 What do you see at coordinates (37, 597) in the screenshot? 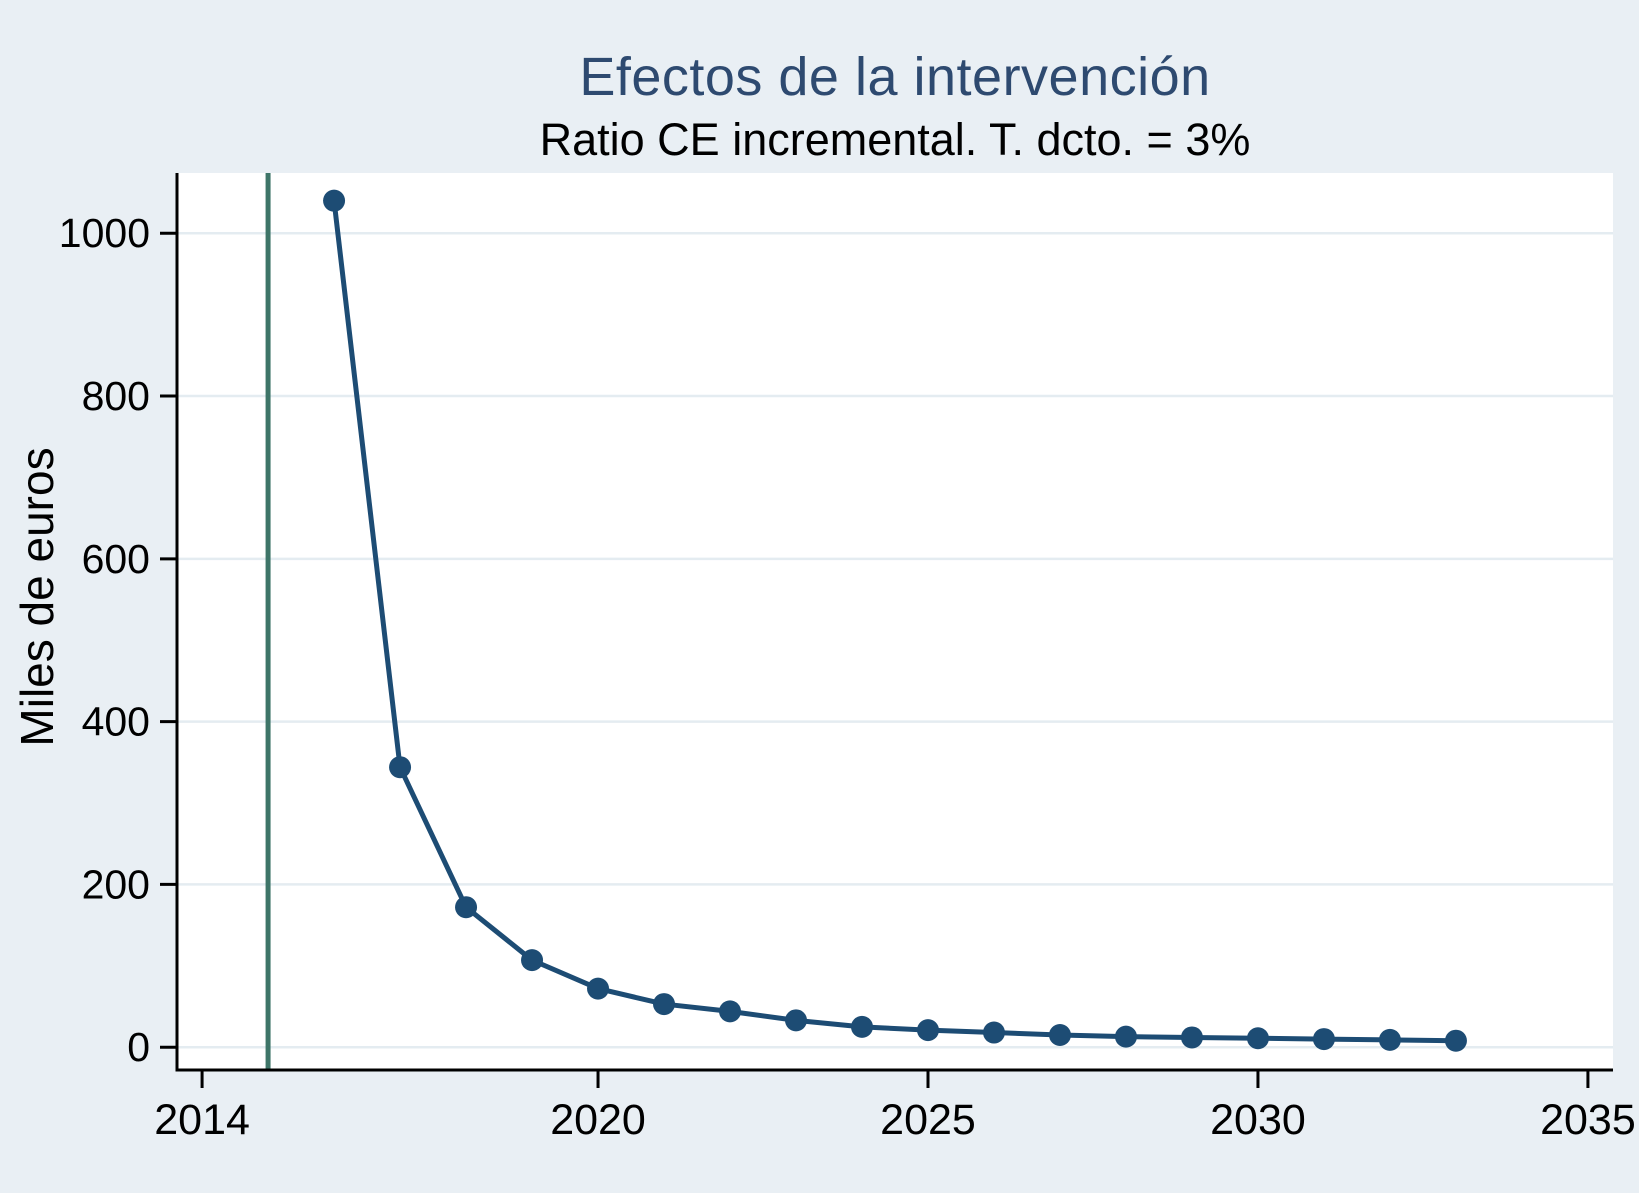
I see `y-axis-label: Miles de euros` at bounding box center [37, 597].